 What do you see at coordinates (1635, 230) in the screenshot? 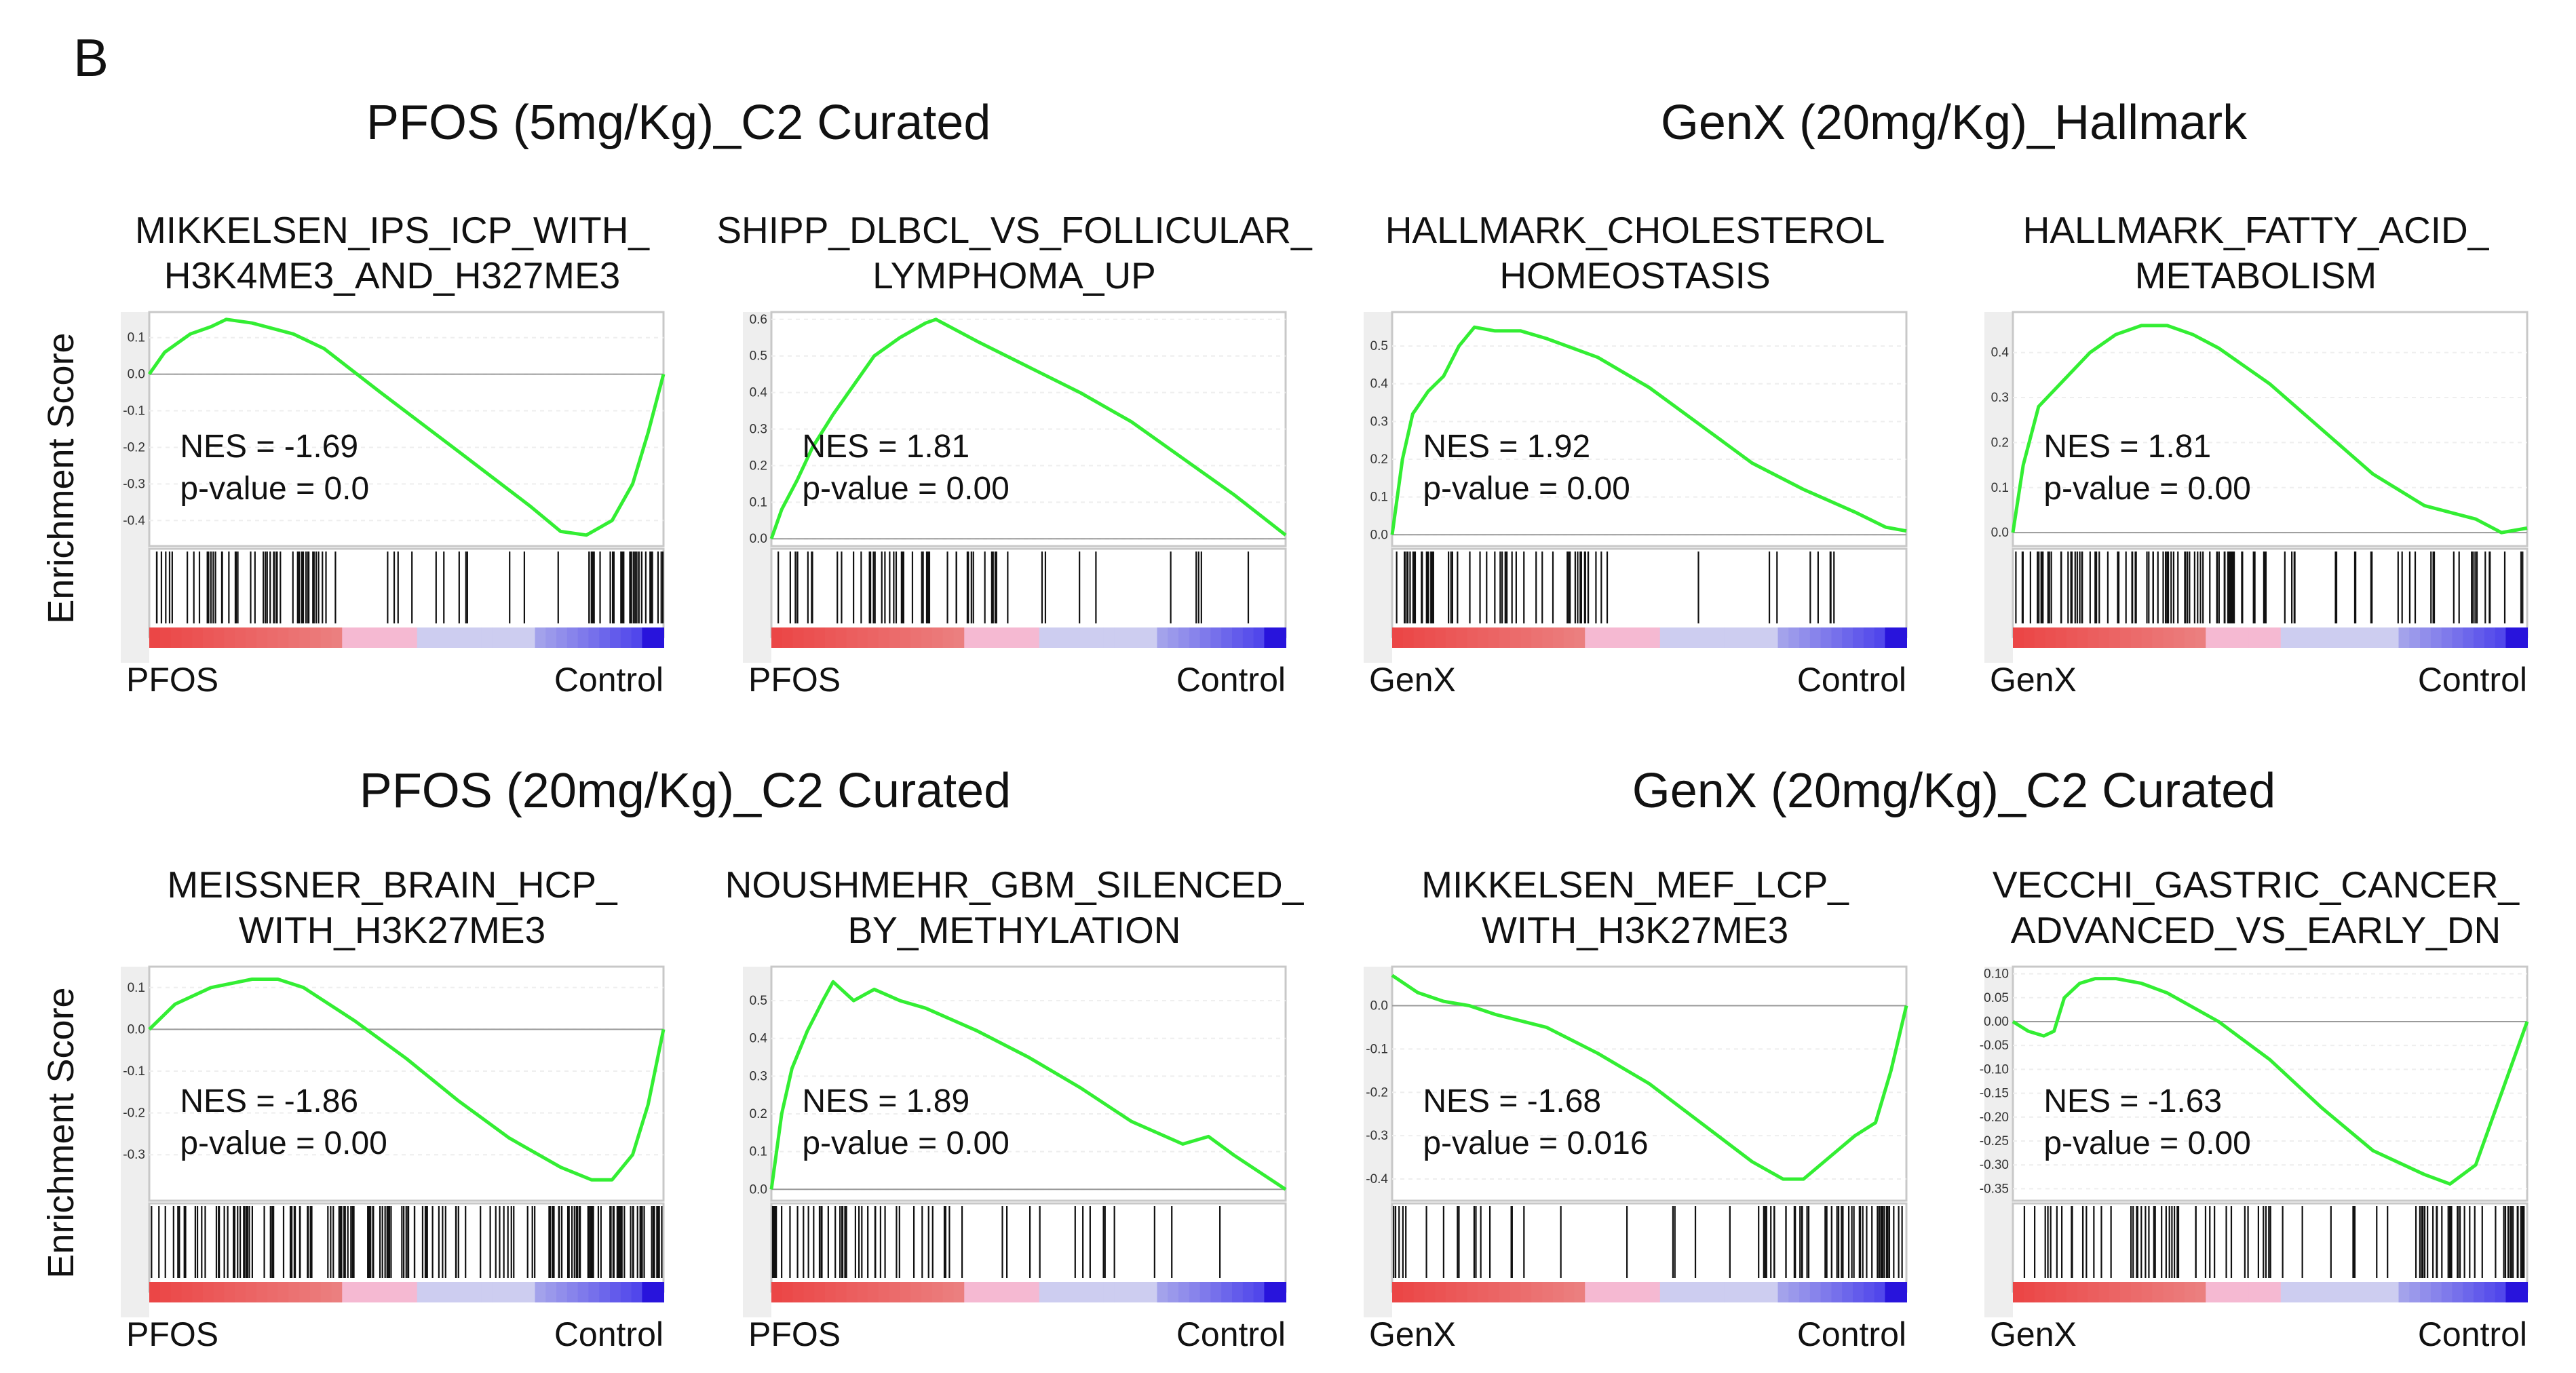
I see `gene-set-title-line-1: HALLMARK_CHOLESTEROL` at bounding box center [1635, 230].